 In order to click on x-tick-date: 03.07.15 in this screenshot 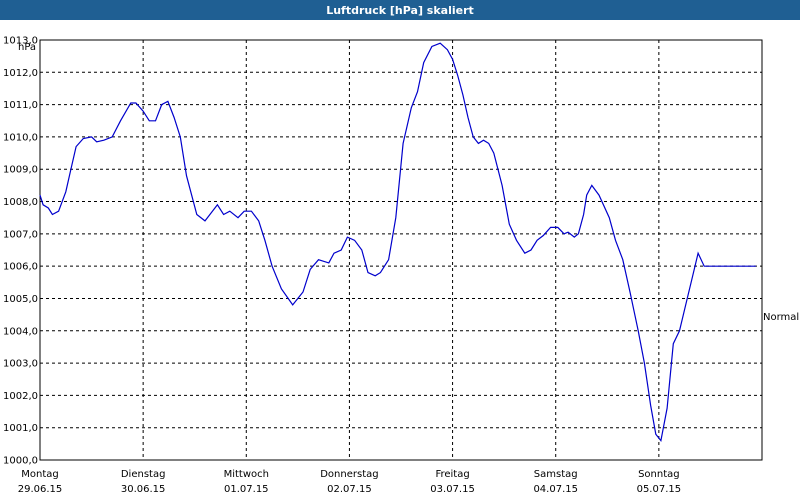, I will do `click(452, 489)`.